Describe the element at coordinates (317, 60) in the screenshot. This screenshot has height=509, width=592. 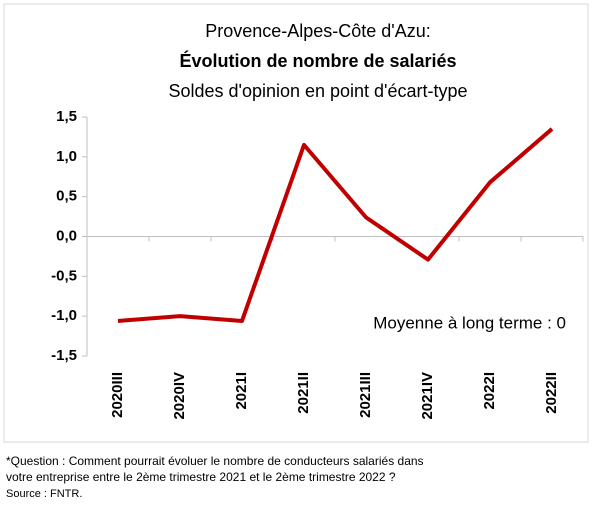
I see `chart-subtitle-bold: Évolution de nombre de salariés` at that location.